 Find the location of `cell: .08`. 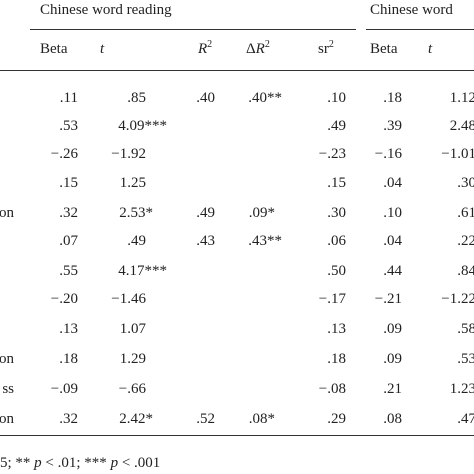

cell: .08 is located at coordinates (392, 419).